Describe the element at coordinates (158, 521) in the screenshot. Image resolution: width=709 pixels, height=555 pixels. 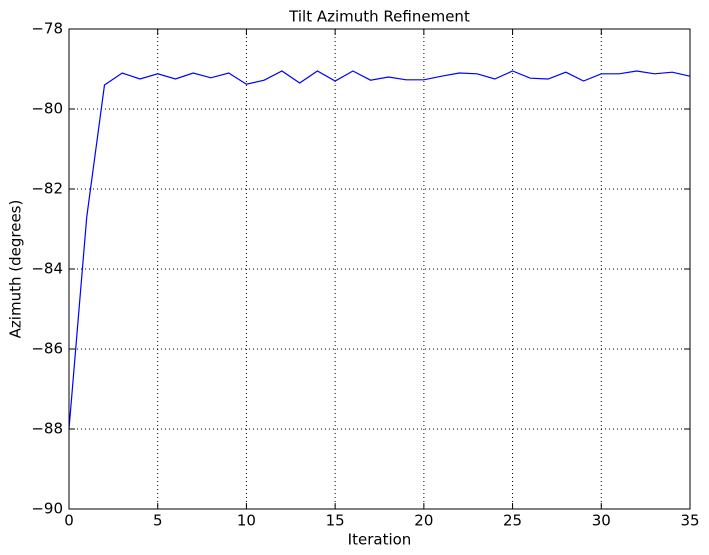
I see `x-tick-label: 5` at that location.